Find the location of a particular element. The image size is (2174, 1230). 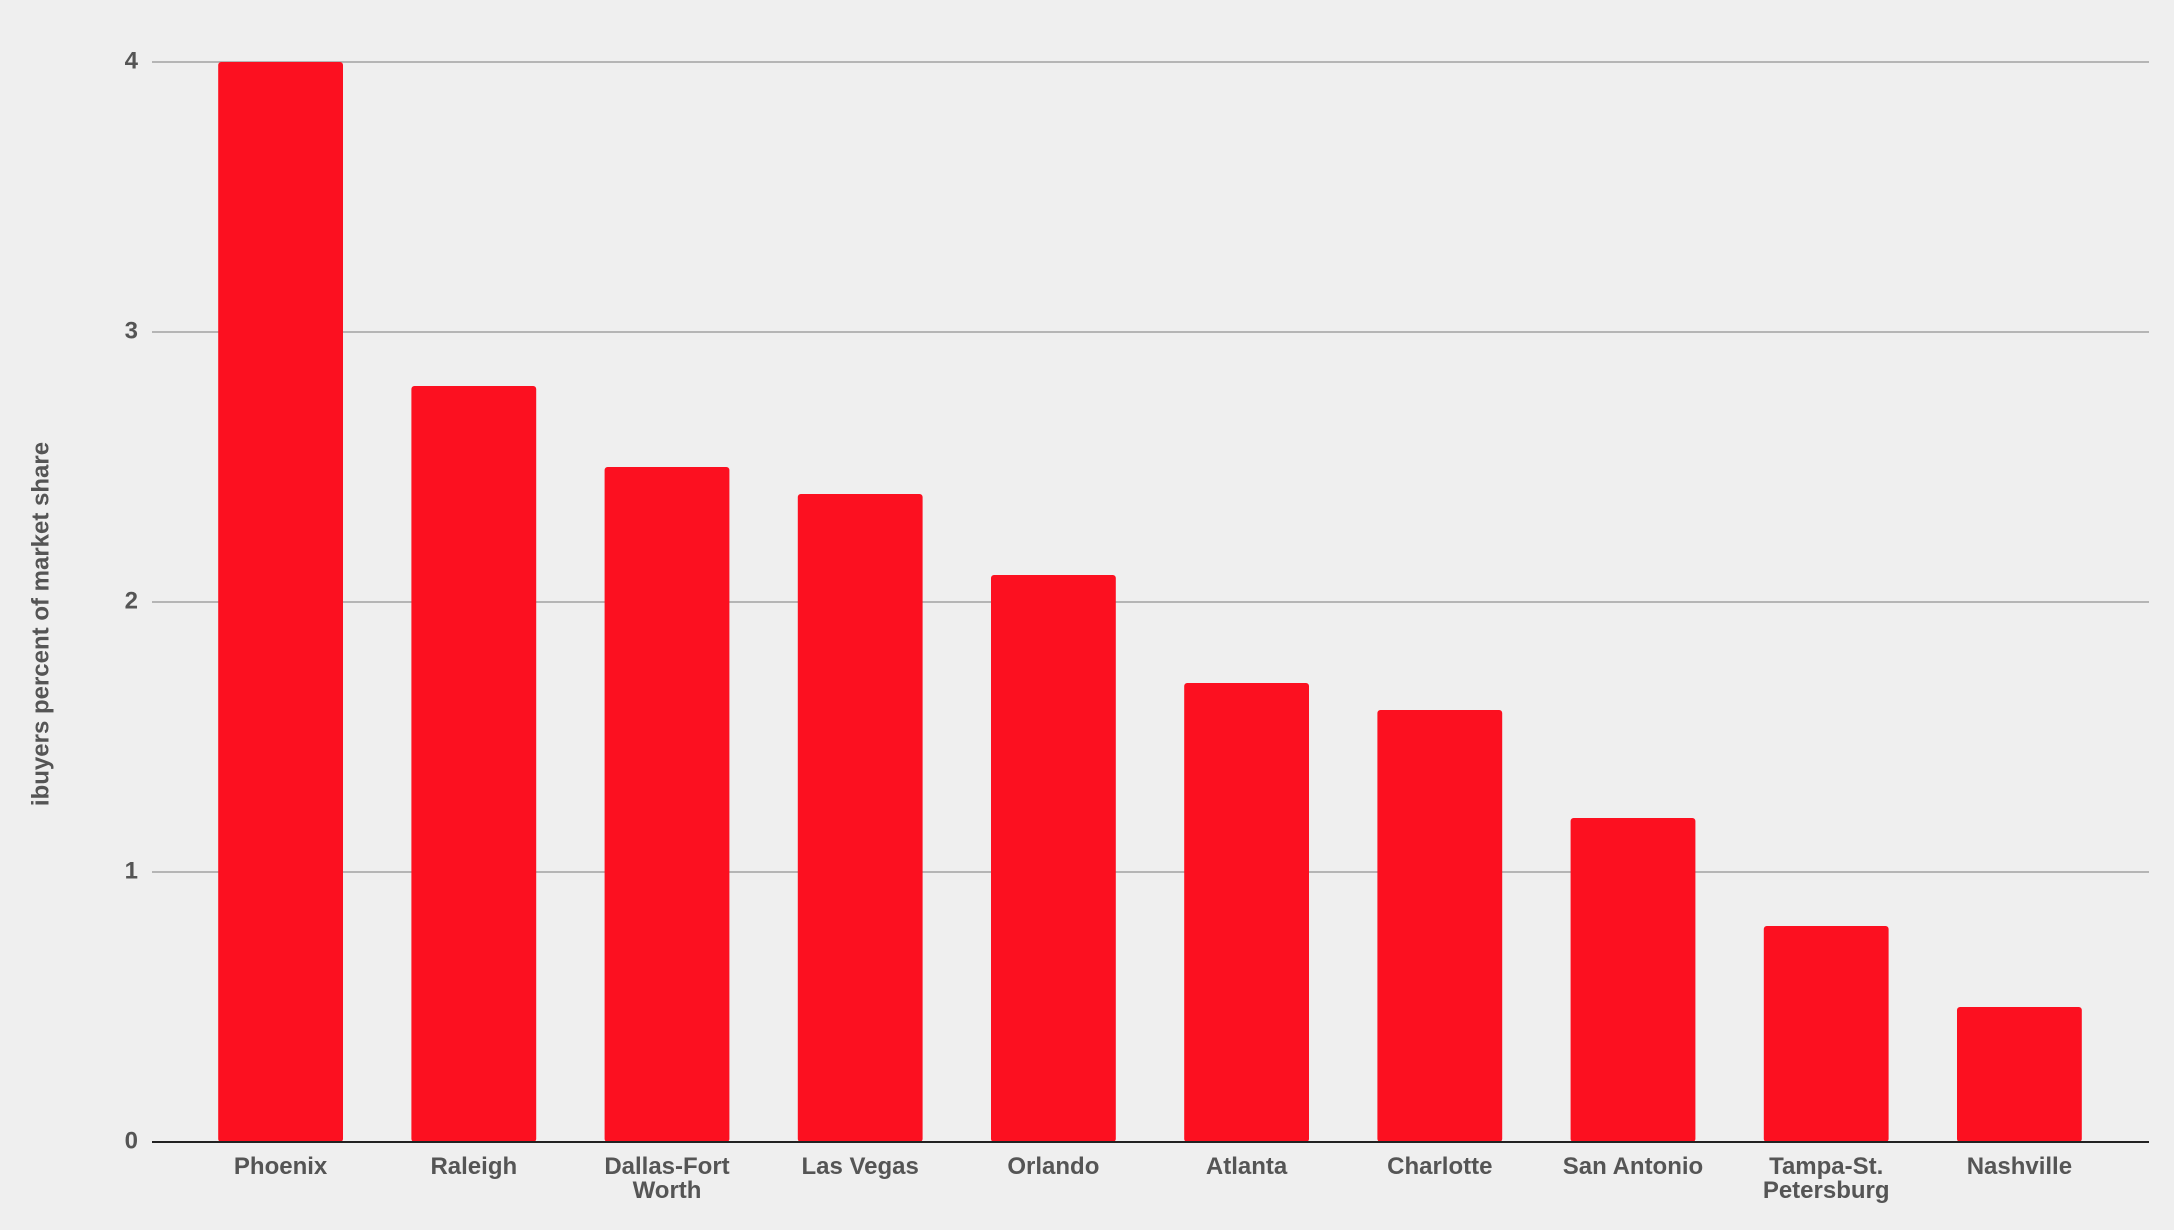

y-tick-label: 4 is located at coordinates (132, 60).